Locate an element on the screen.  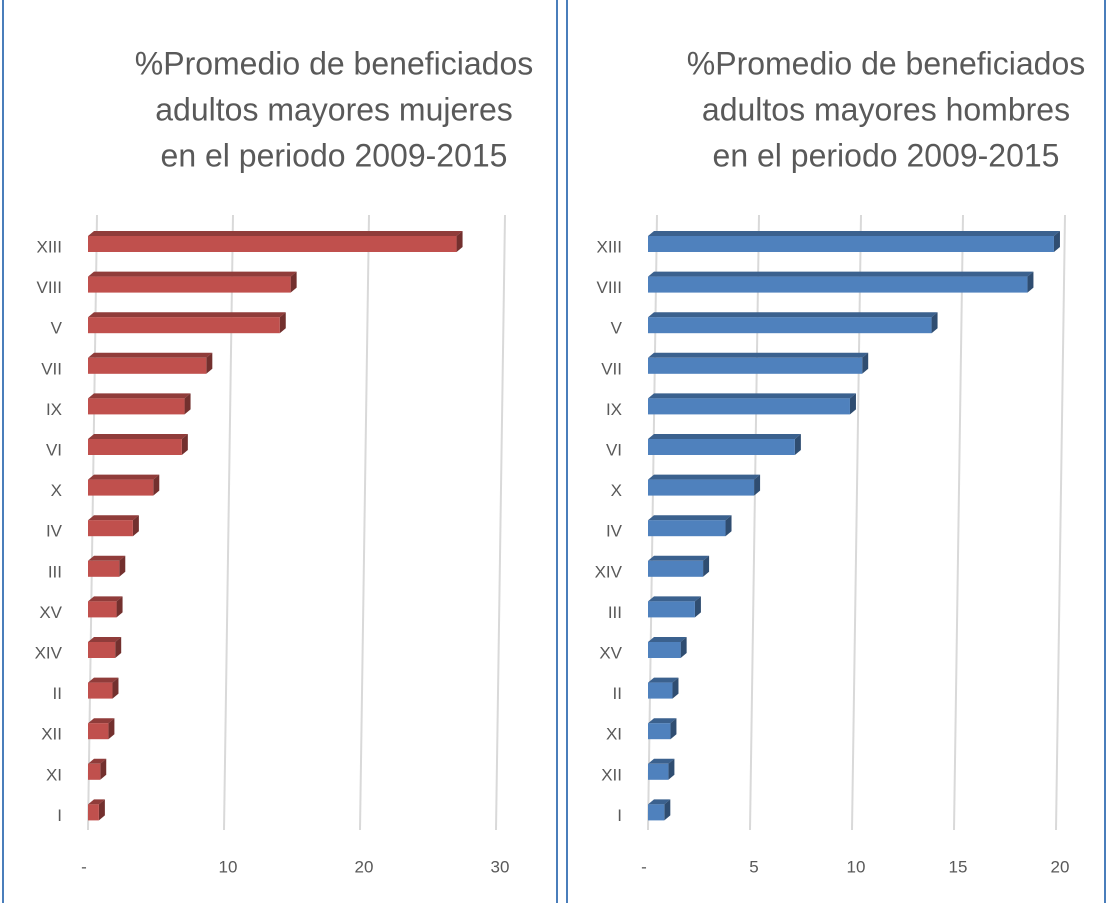
y-tick-label: XIV is located at coordinates (49, 652).